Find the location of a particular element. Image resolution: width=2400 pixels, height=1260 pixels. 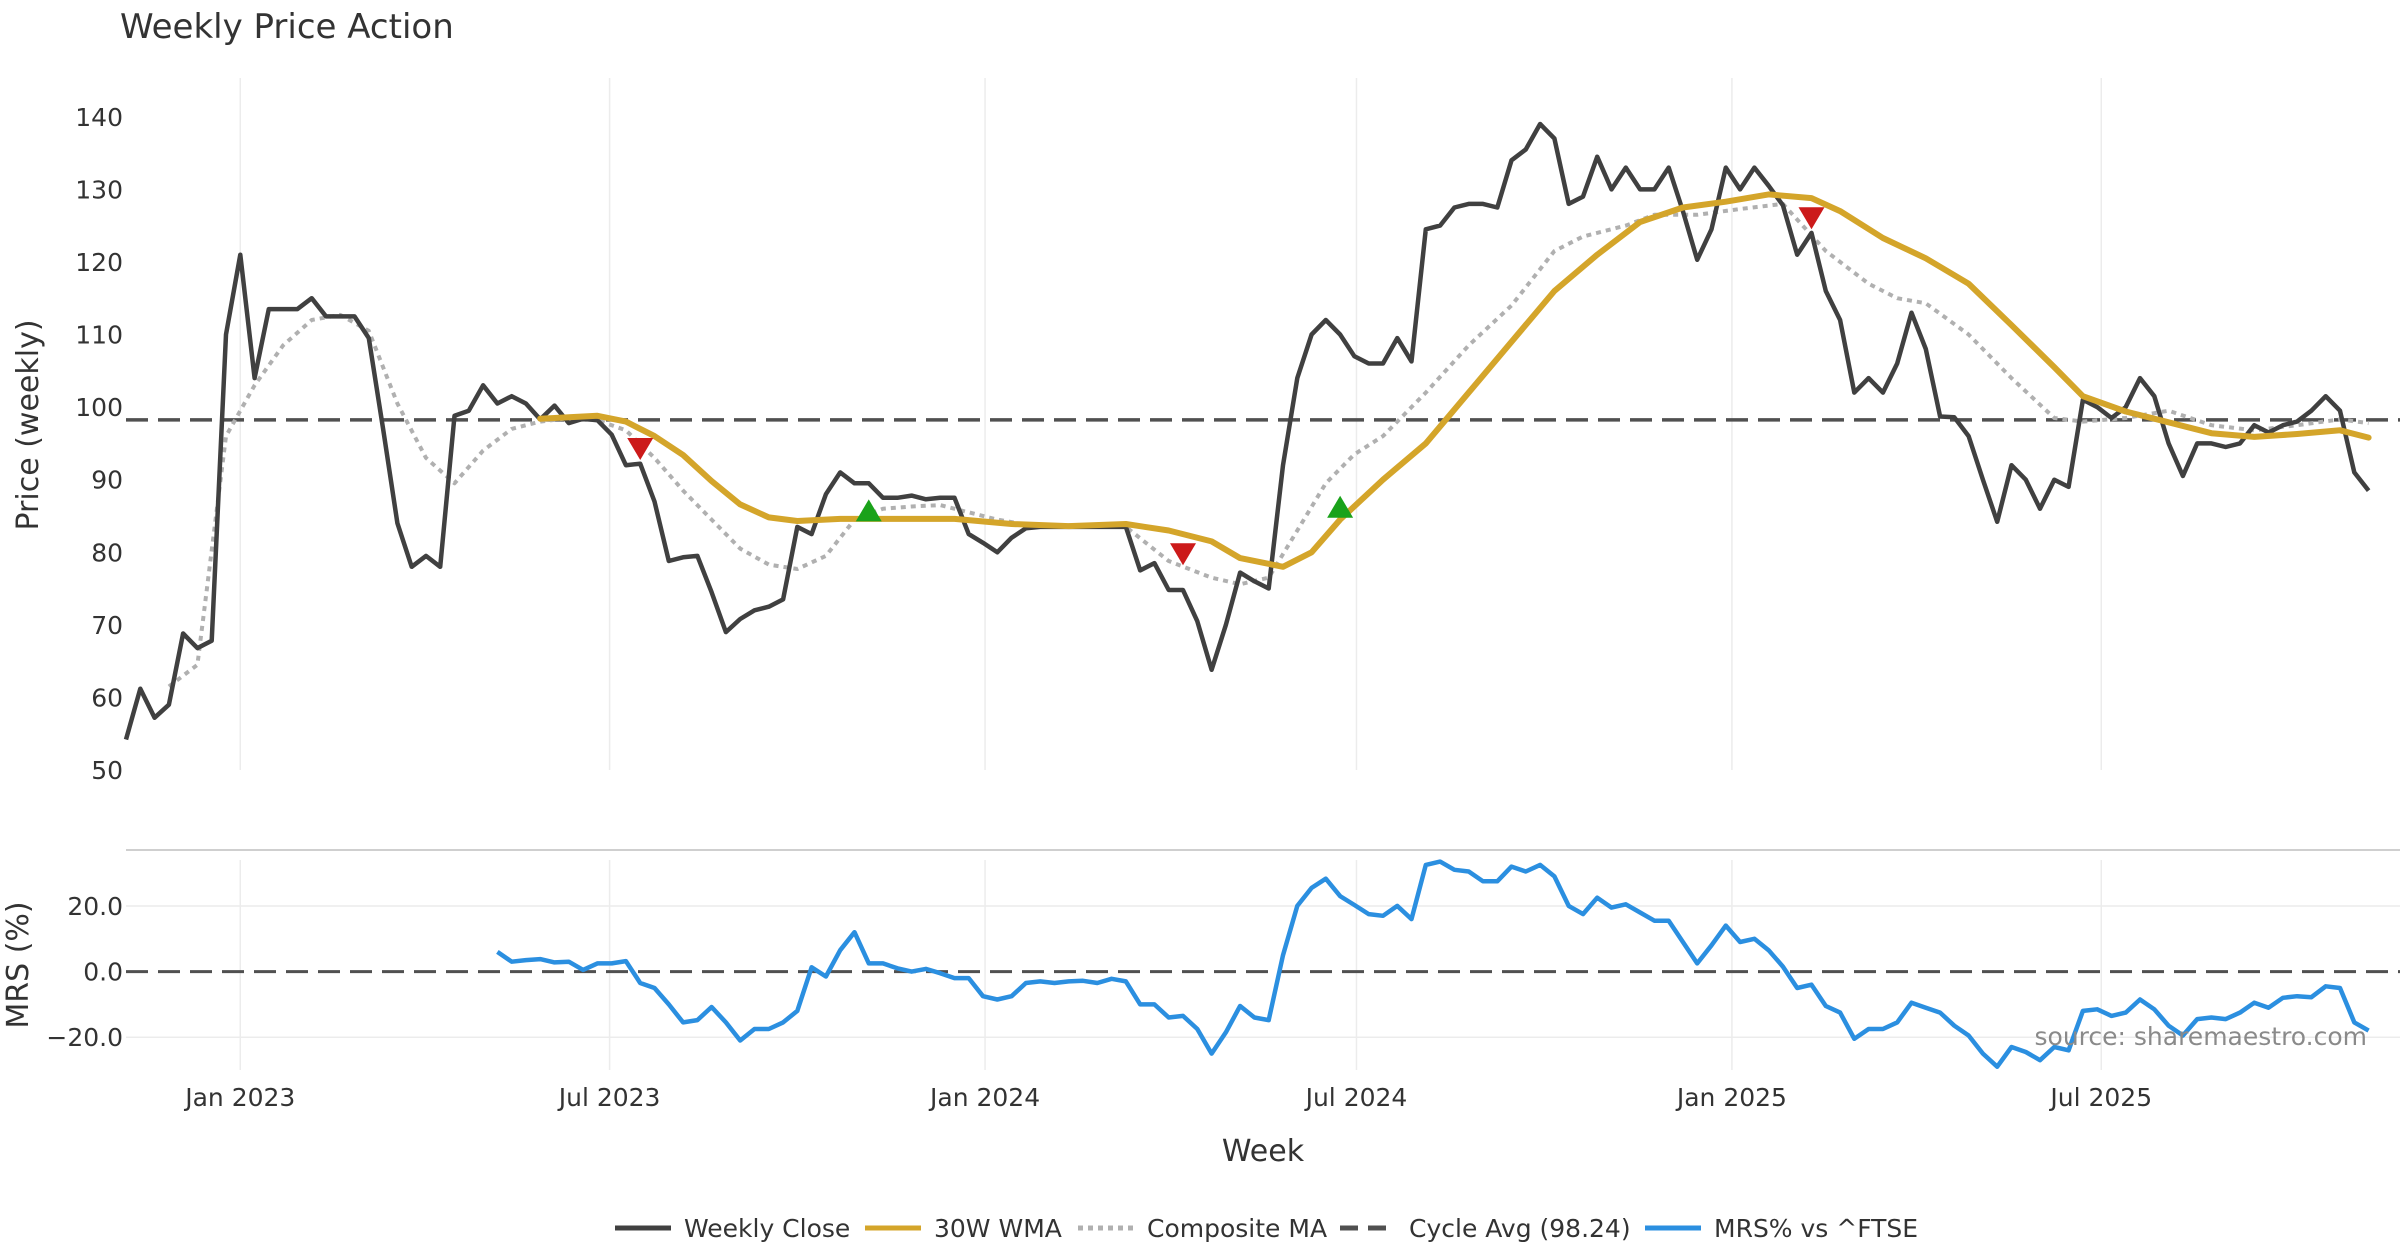

chart-title: Weekly Price Action is located at coordinates (287, 27).